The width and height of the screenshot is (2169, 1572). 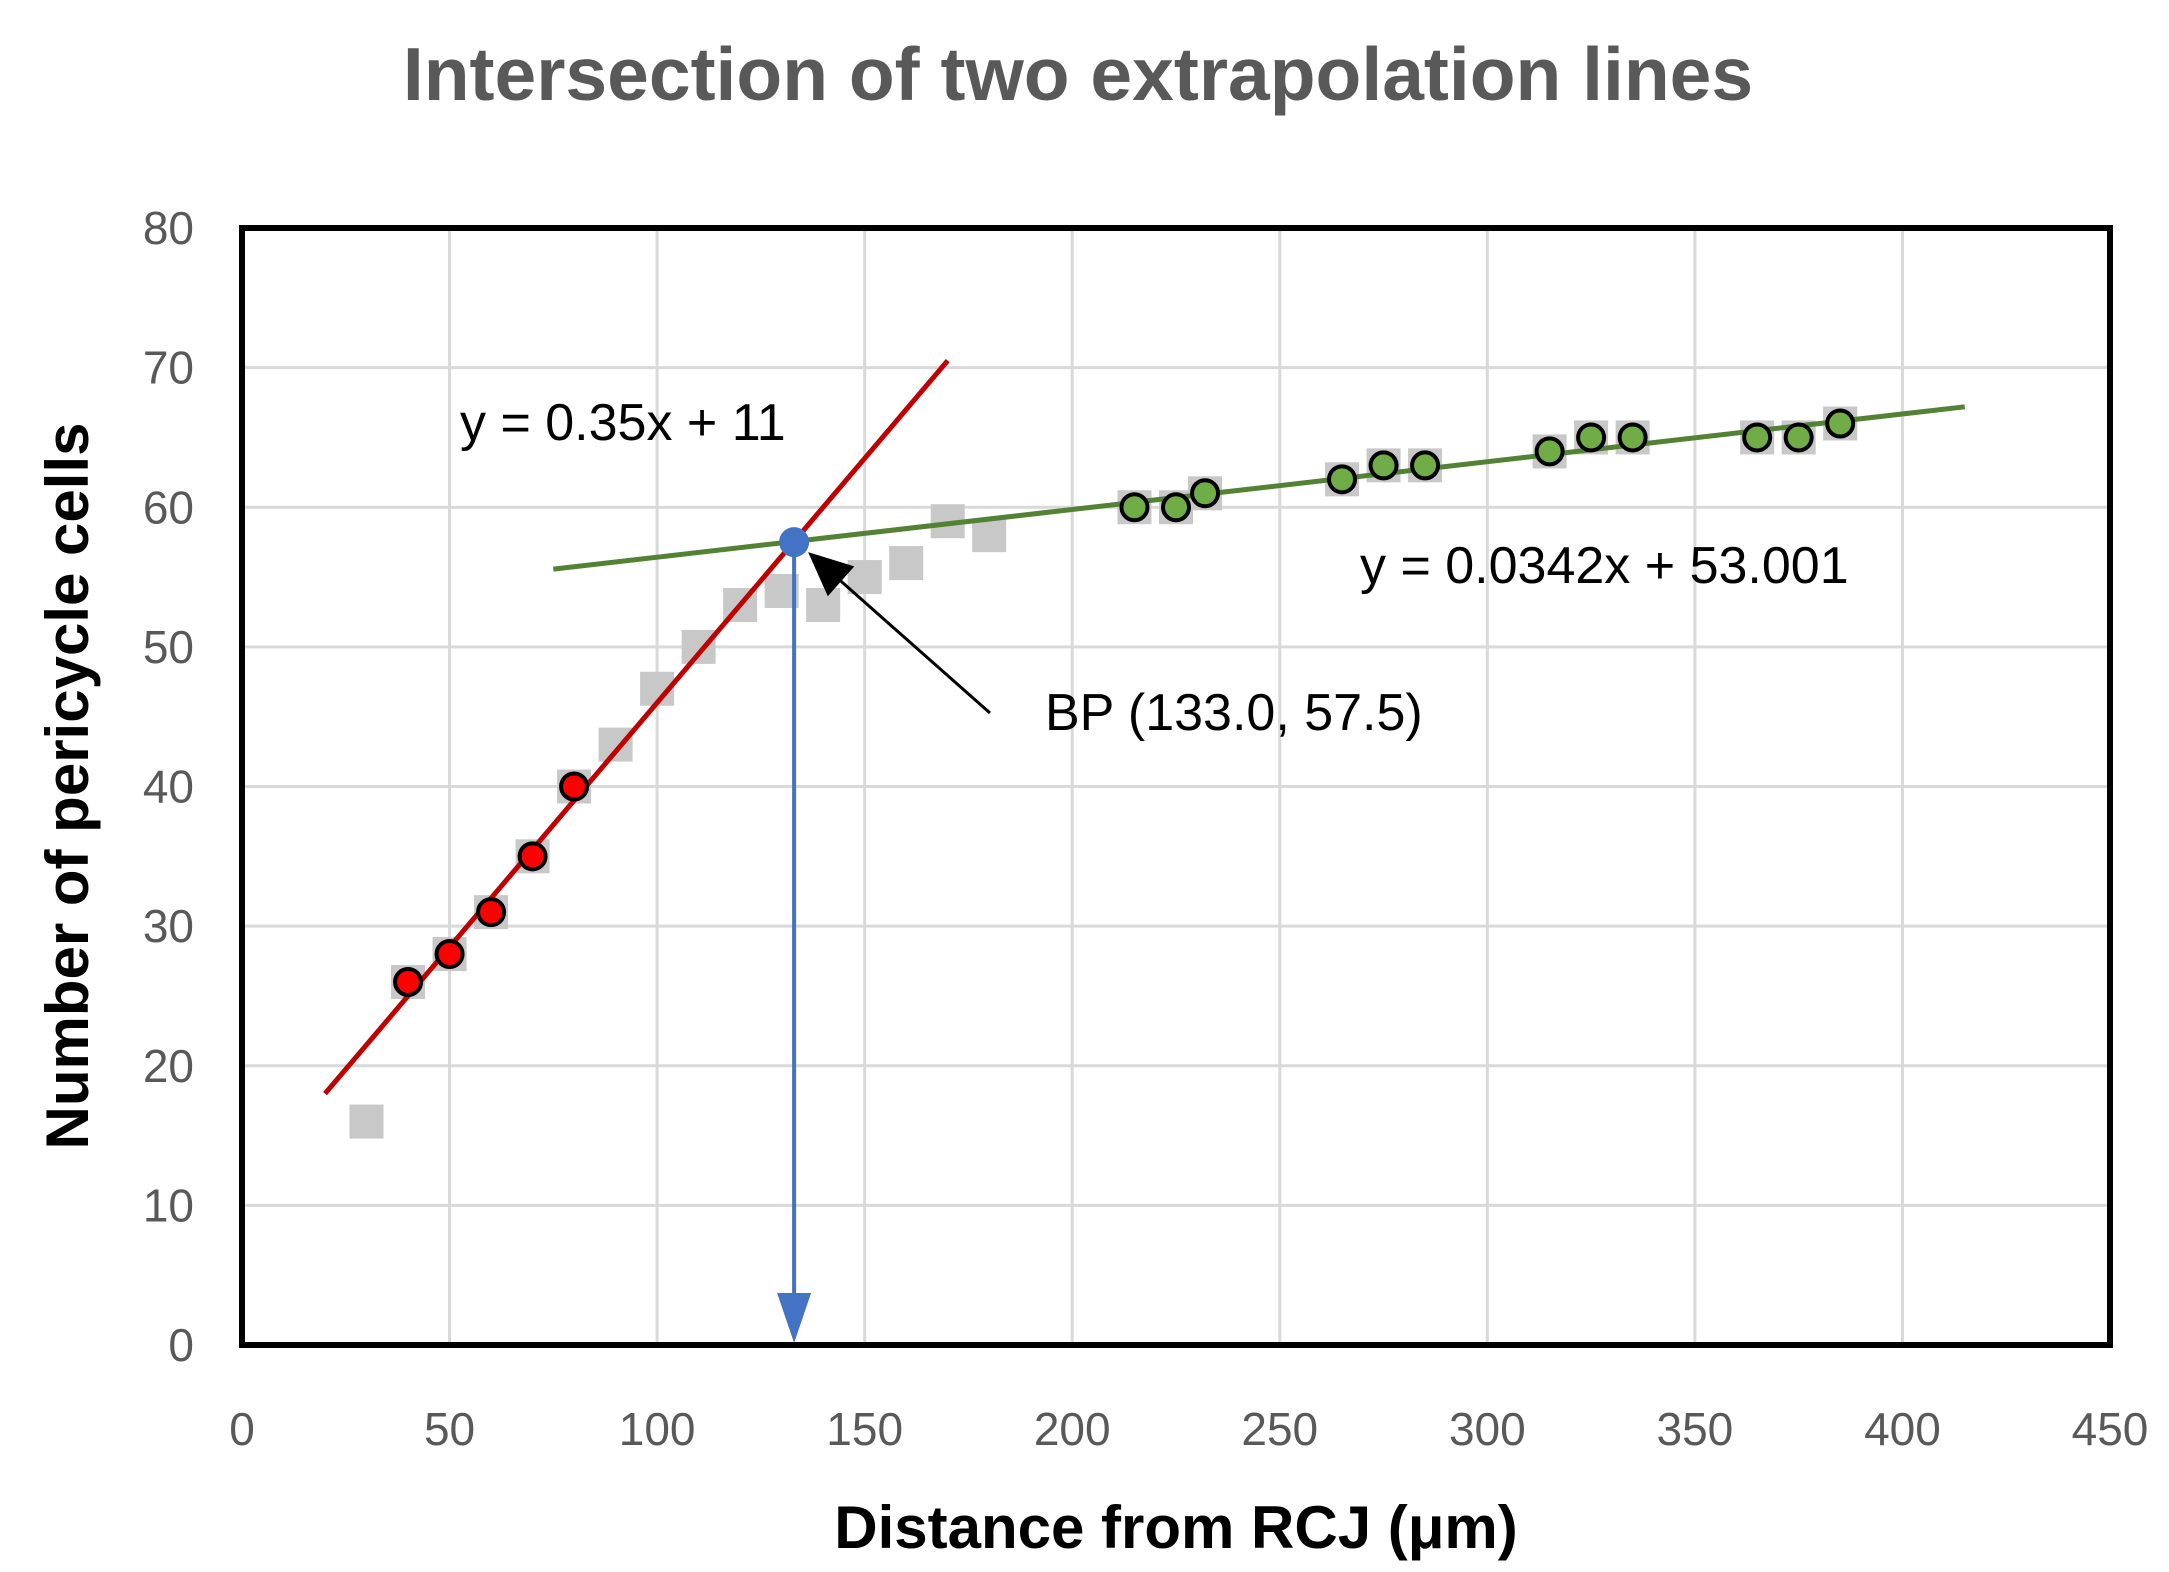 What do you see at coordinates (1072, 1429) in the screenshot?
I see `x-tick-label: 200` at bounding box center [1072, 1429].